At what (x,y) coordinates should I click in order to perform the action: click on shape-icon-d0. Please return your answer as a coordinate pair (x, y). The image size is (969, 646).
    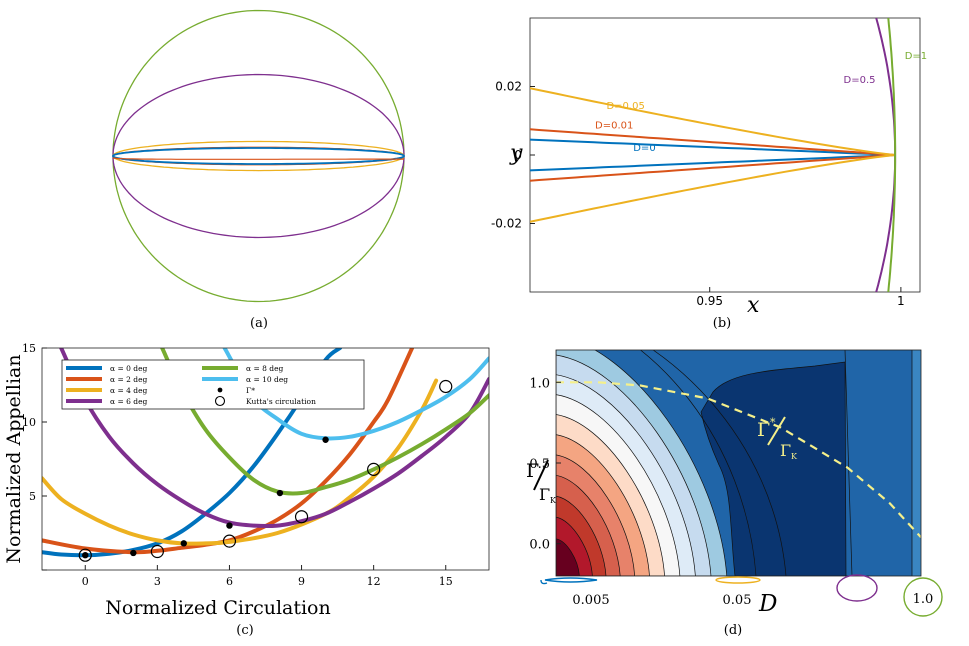
    Looking at the image, I should click on (571, 580).